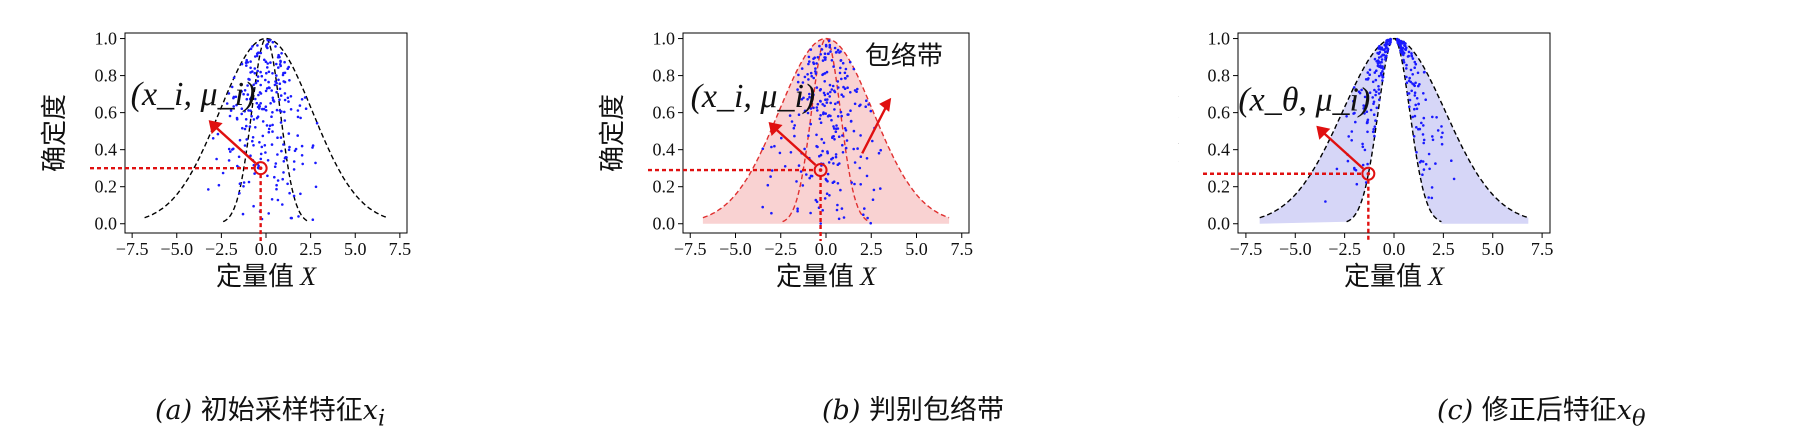  Describe the element at coordinates (1455, 410) in the screenshot. I see `caption-c-label: (c)` at that location.